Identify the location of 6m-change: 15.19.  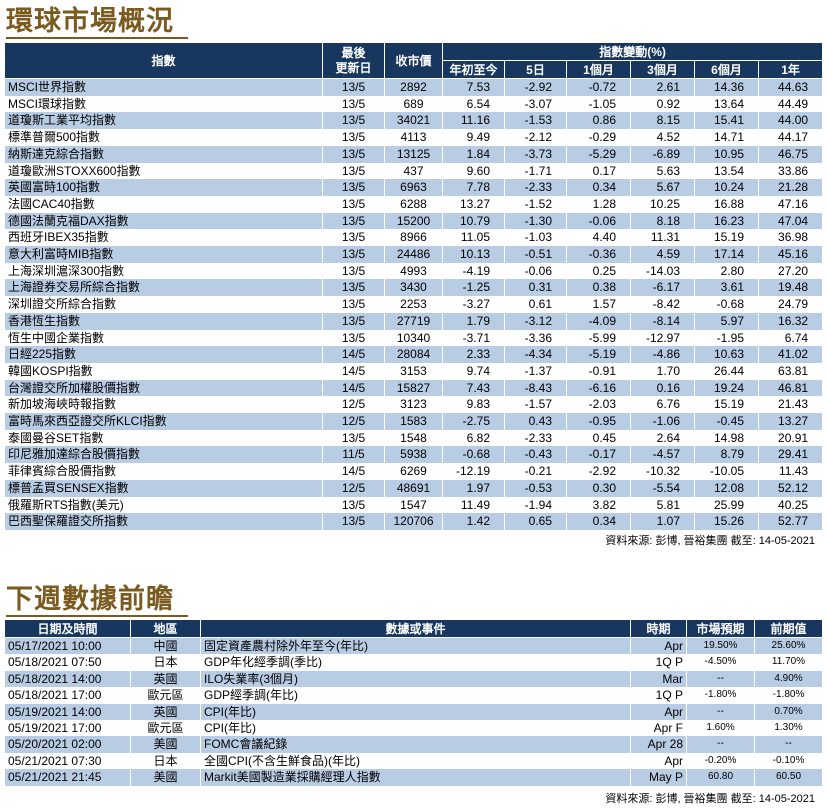
(726, 238).